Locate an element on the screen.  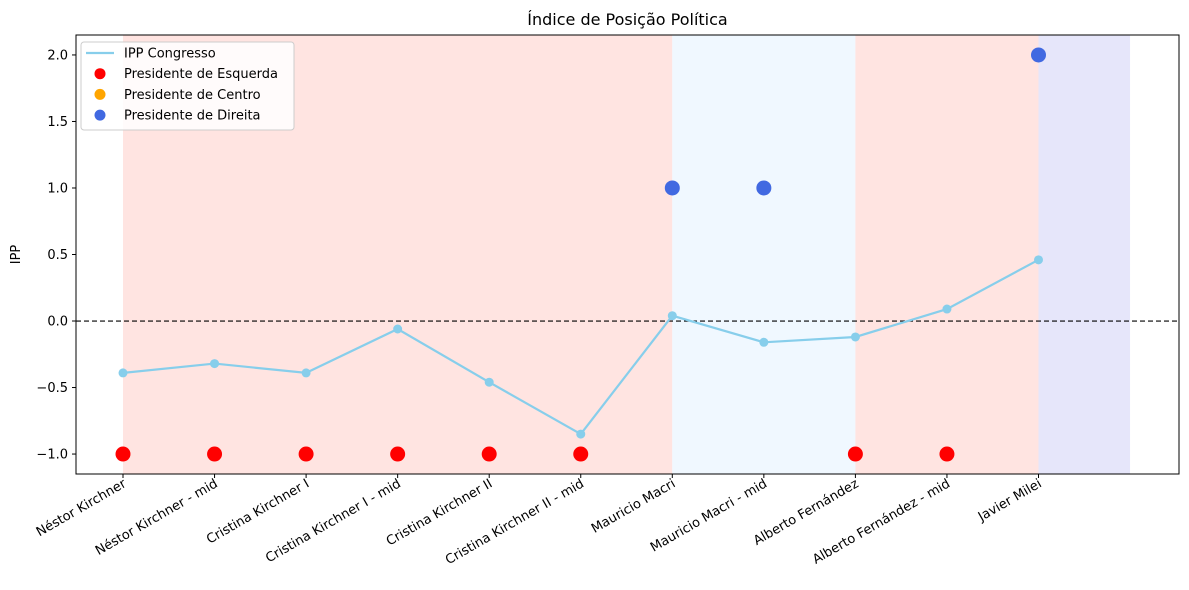
chart-title: Índice de Posição Política is located at coordinates (627, 19).